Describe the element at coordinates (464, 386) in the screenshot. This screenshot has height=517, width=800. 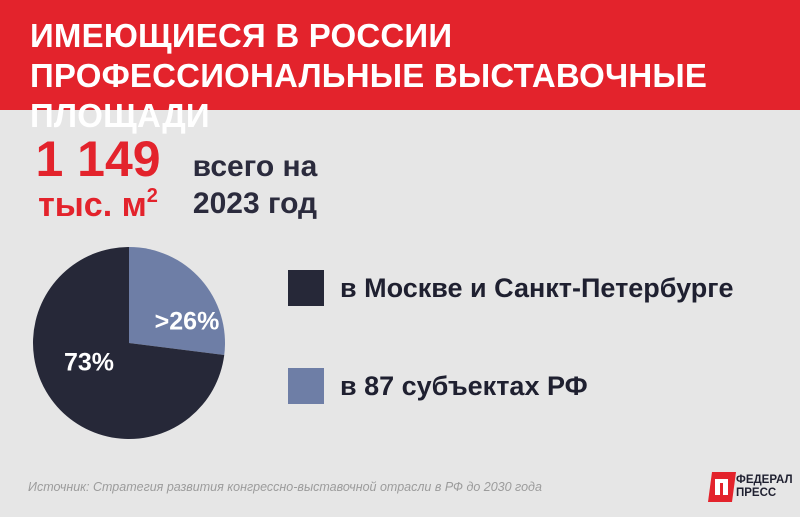
I see `legend-label-regions: в 87 субъектах РФ` at that location.